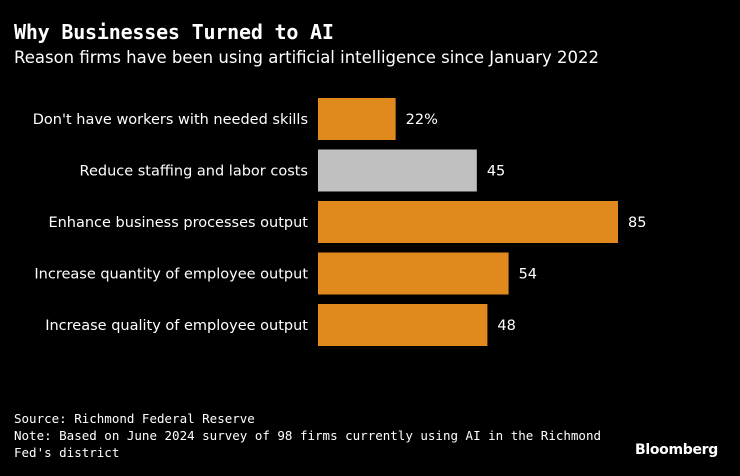  I want to click on category-label: Increase quantity of employee output, so click(171, 275).